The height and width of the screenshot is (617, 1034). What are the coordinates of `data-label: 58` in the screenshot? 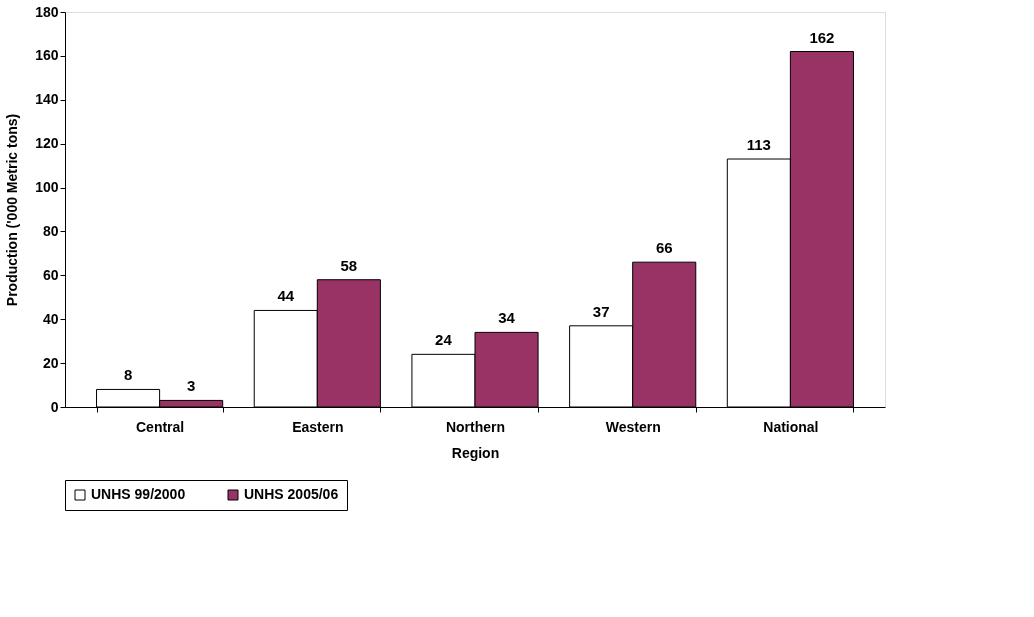 It's located at (349, 265).